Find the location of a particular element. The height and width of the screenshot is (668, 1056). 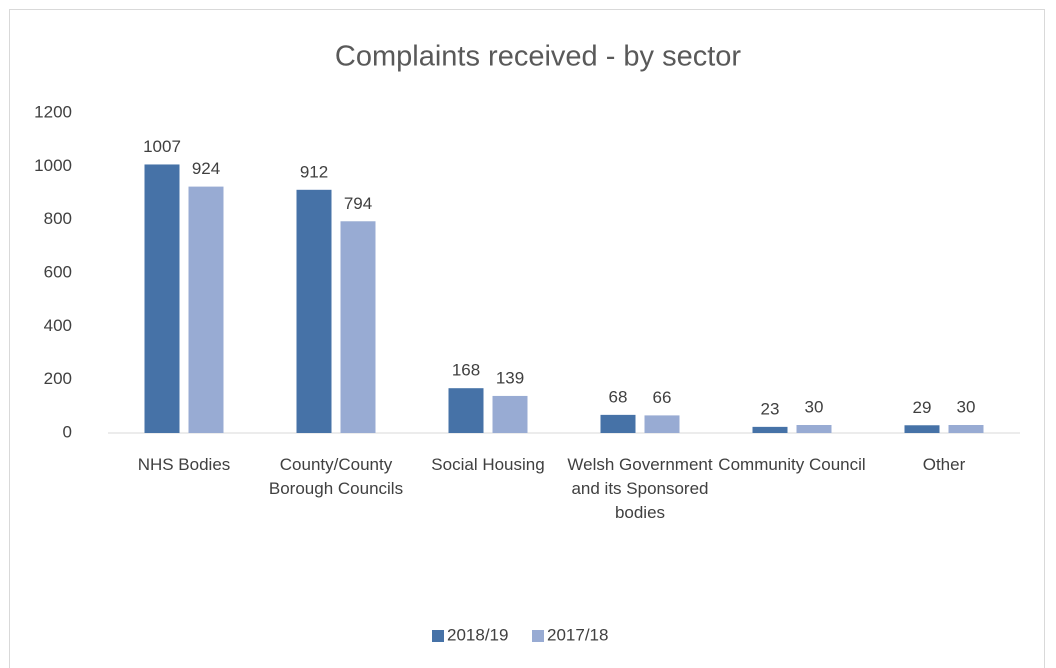

x-tick-label: Social Housing is located at coordinates (488, 464).